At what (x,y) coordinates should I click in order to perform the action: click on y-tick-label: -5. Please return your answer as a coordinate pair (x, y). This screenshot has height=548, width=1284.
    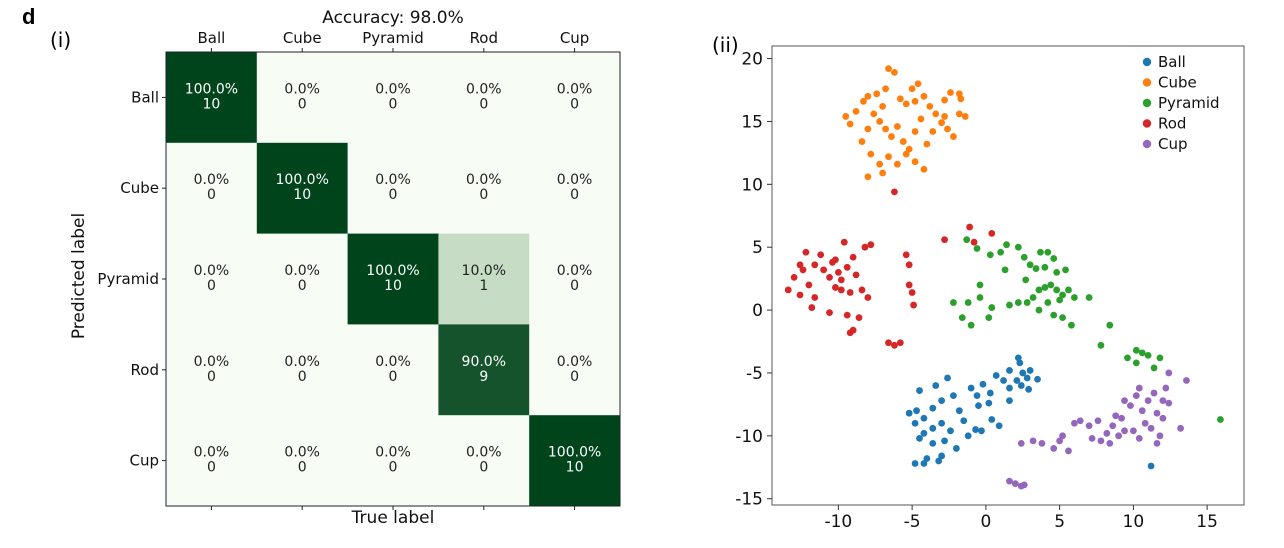
    Looking at the image, I should click on (754, 374).